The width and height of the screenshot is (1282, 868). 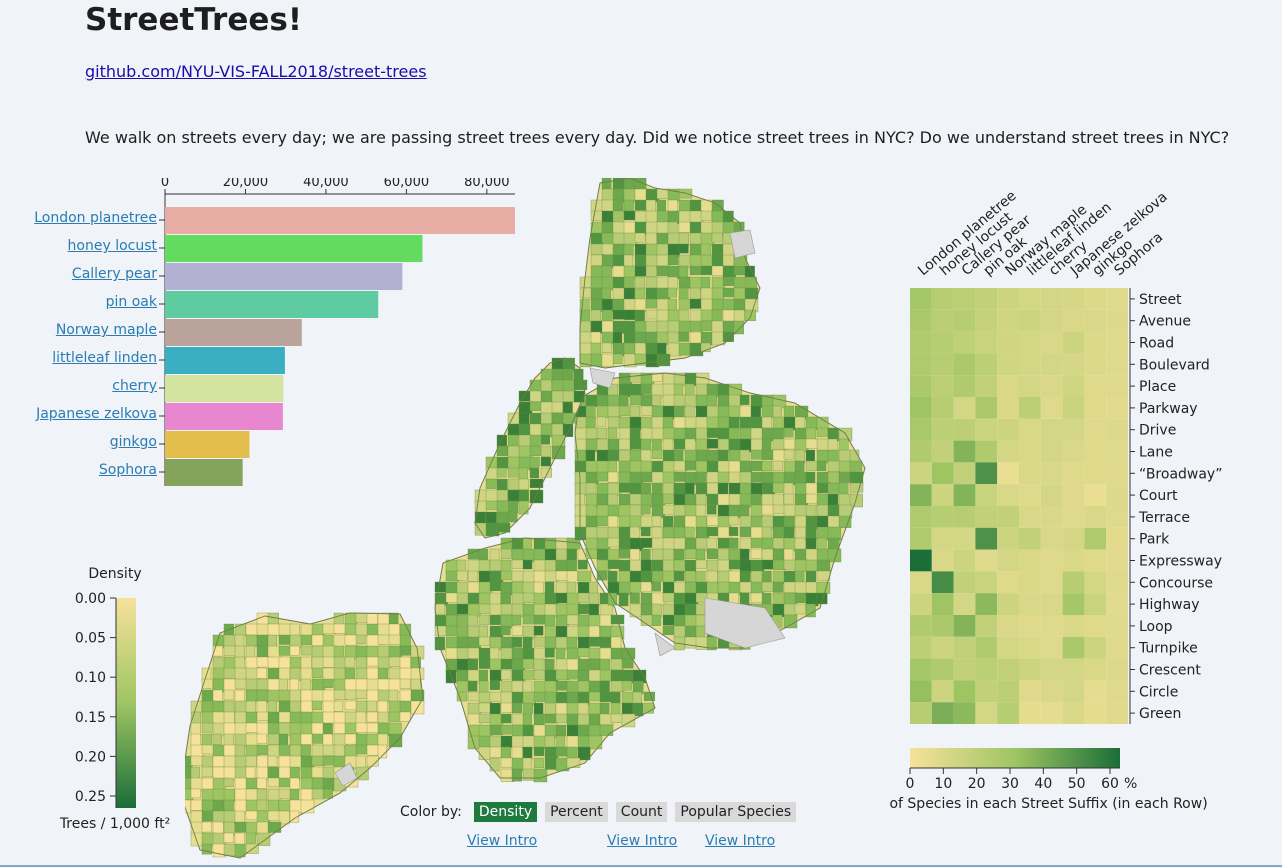 What do you see at coordinates (641, 812) in the screenshot?
I see `count-button: Count` at bounding box center [641, 812].